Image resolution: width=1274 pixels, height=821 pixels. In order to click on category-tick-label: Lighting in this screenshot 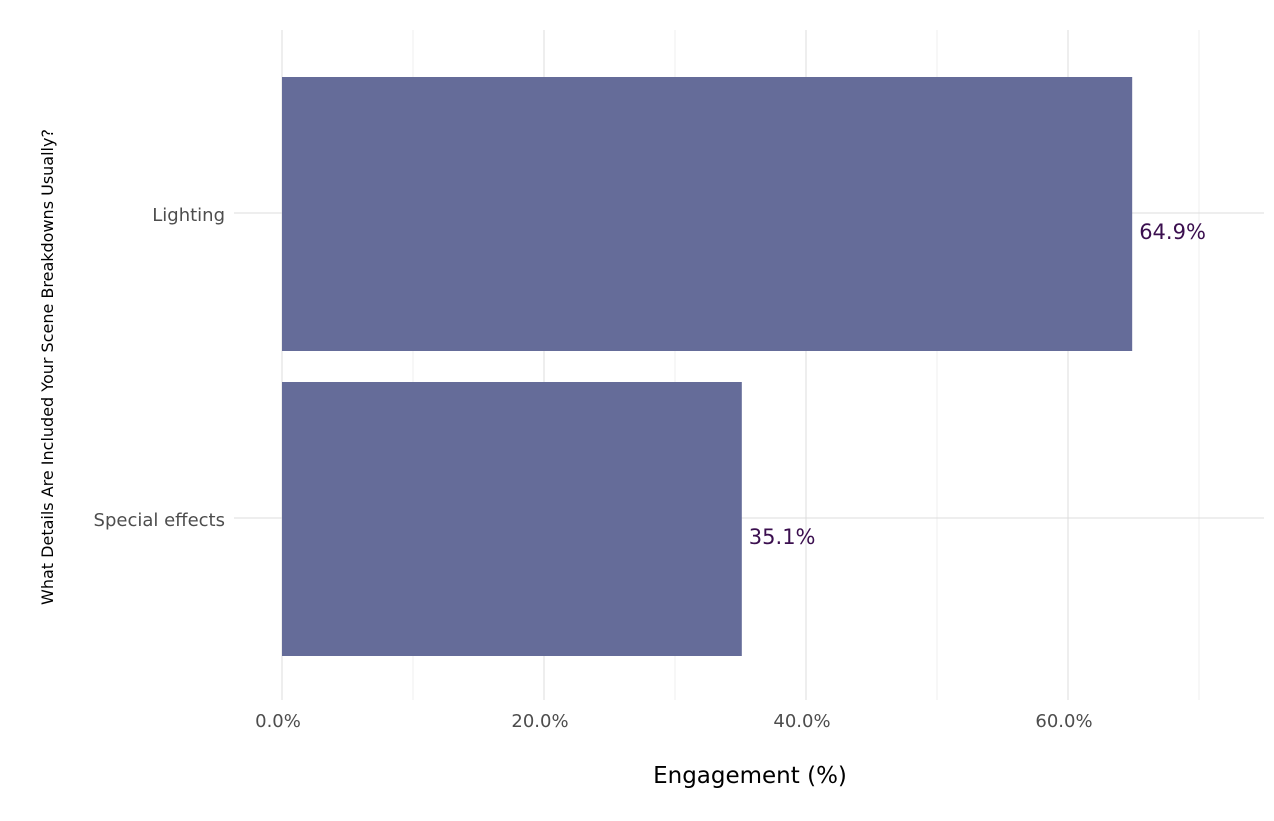, I will do `click(188, 215)`.